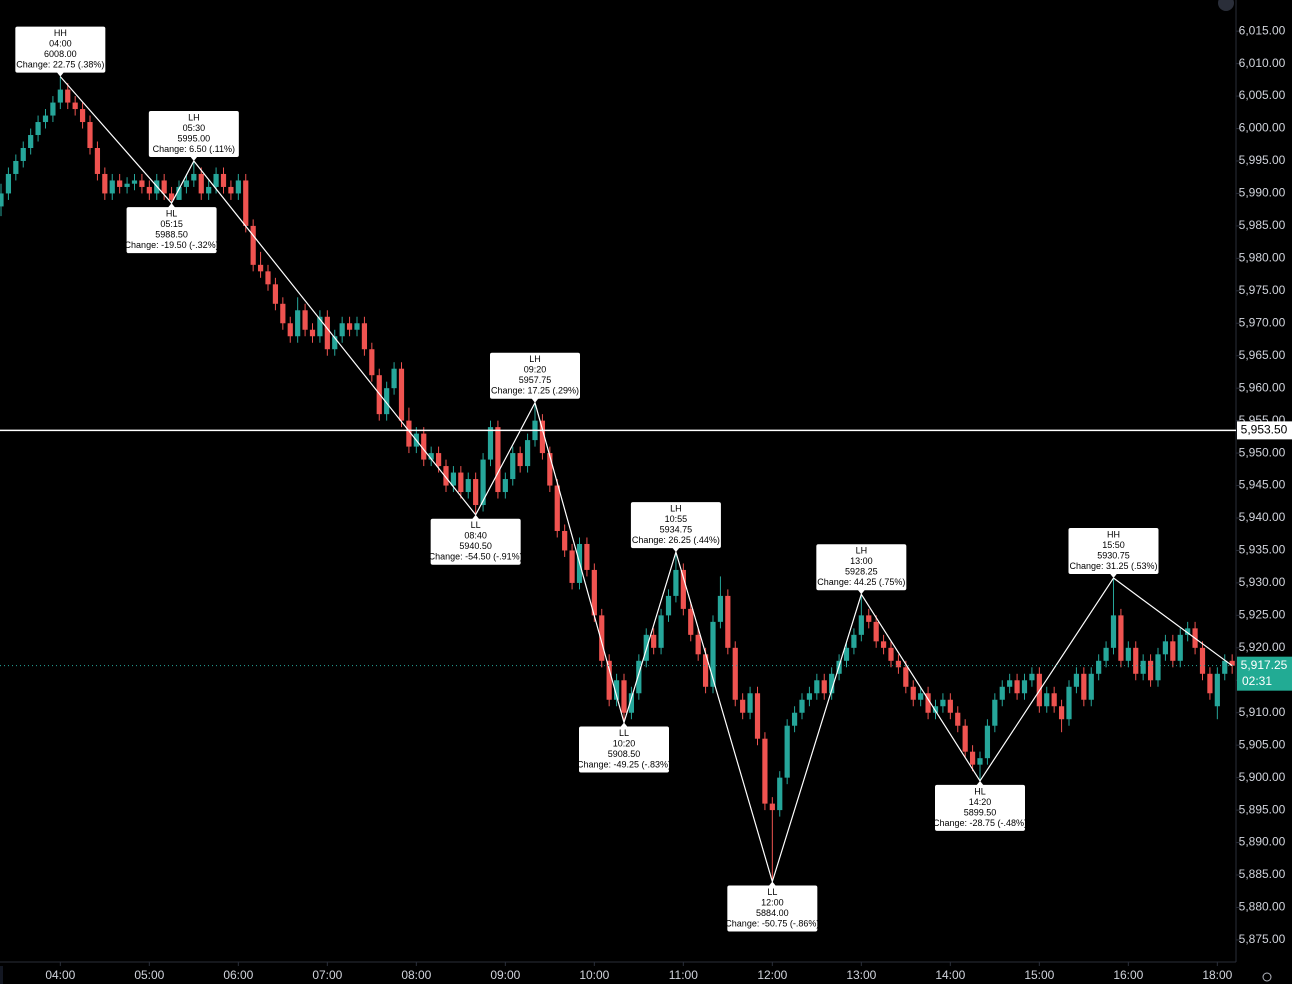 Image resolution: width=1292 pixels, height=984 pixels. Describe the element at coordinates (535, 370) in the screenshot. I see `pivot-text: 09:20` at that location.